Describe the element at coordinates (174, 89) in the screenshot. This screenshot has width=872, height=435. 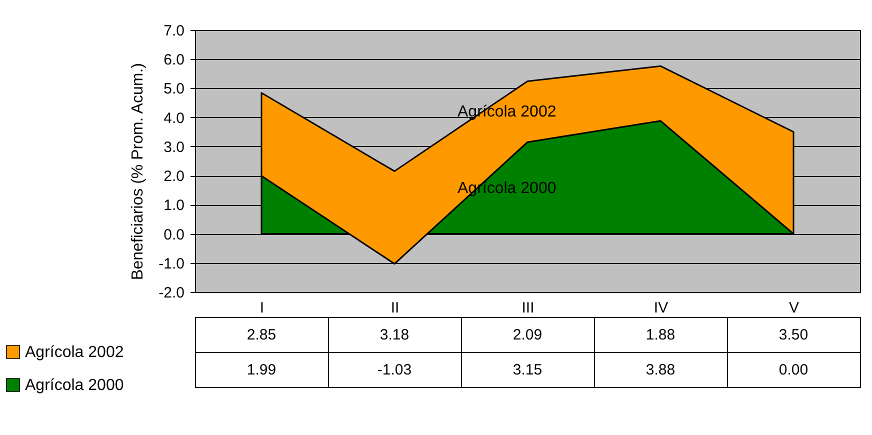
I see `y-tick-label: 5.0` at that location.